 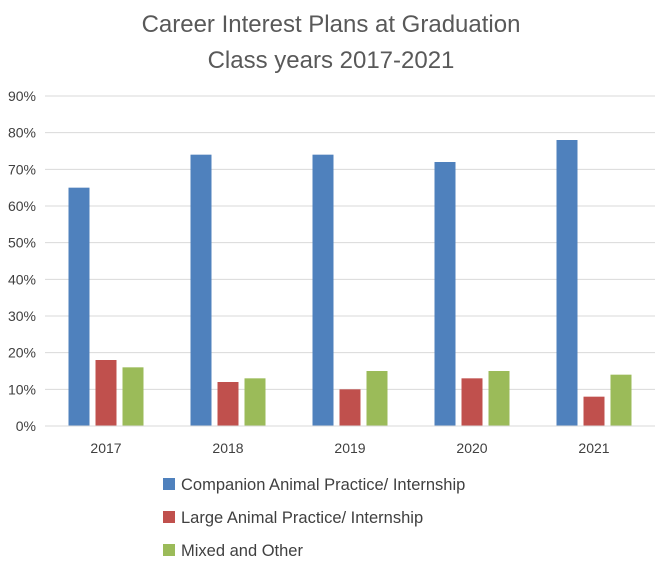 What do you see at coordinates (26, 426) in the screenshot?
I see `y-tick-label: 0%` at bounding box center [26, 426].